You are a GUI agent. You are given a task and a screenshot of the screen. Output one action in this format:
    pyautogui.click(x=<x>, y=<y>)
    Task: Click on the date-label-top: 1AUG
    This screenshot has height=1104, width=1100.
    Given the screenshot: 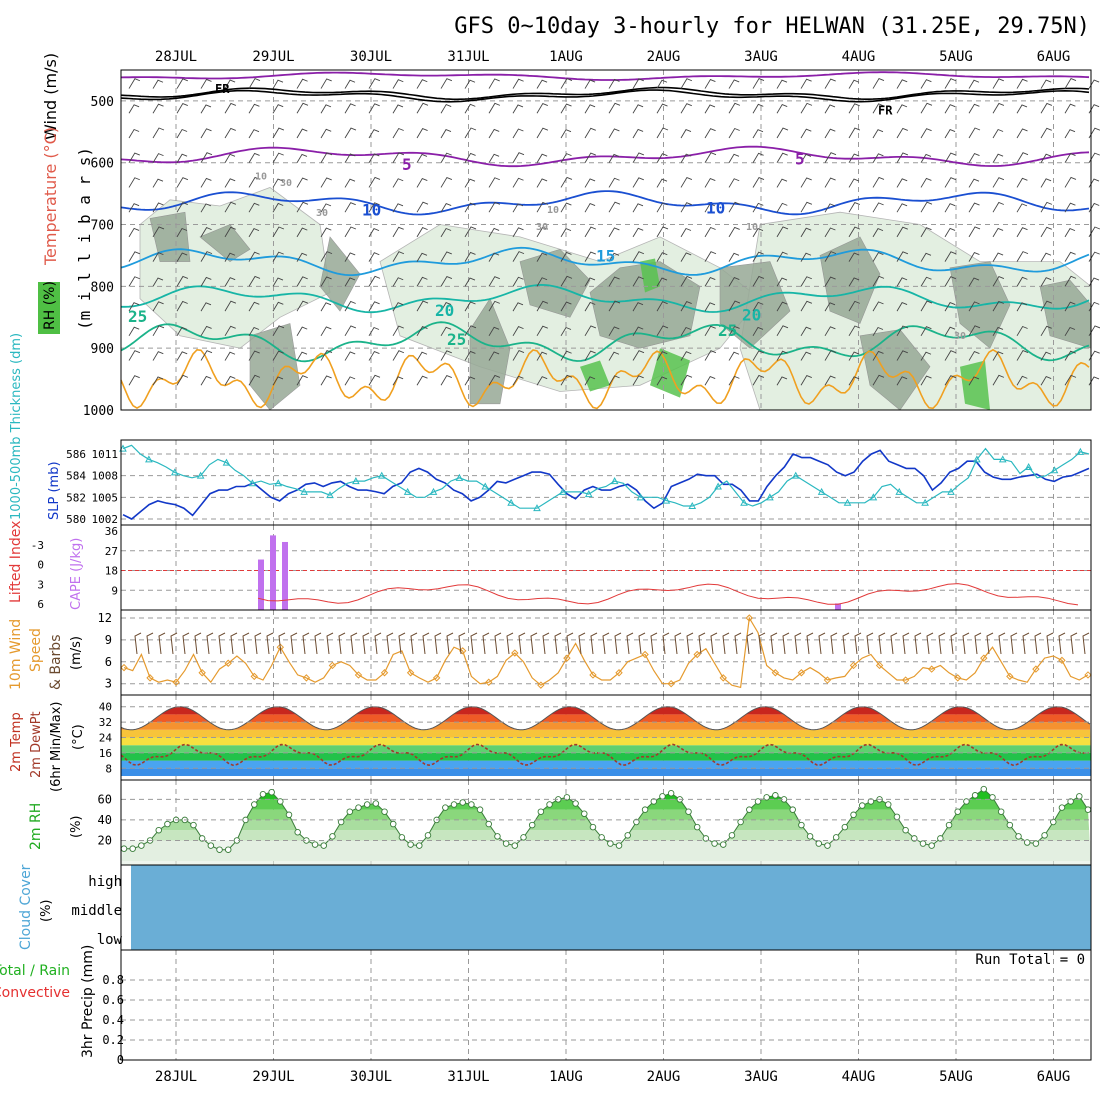 What is the action you would take?
    pyautogui.click(x=566, y=57)
    